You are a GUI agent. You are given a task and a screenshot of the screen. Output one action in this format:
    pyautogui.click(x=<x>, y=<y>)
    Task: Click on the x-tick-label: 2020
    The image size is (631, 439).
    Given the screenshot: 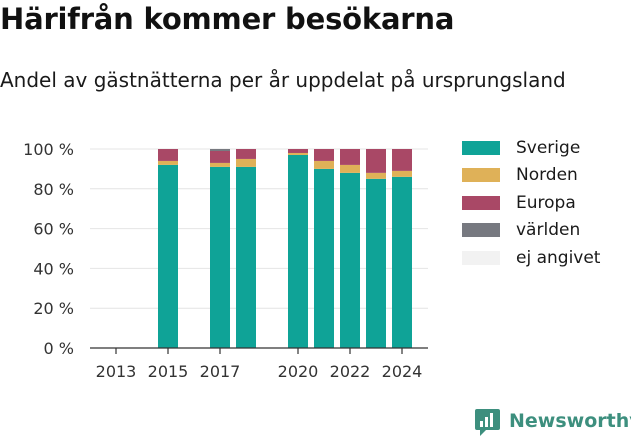 What is the action you would take?
    pyautogui.click(x=298, y=371)
    